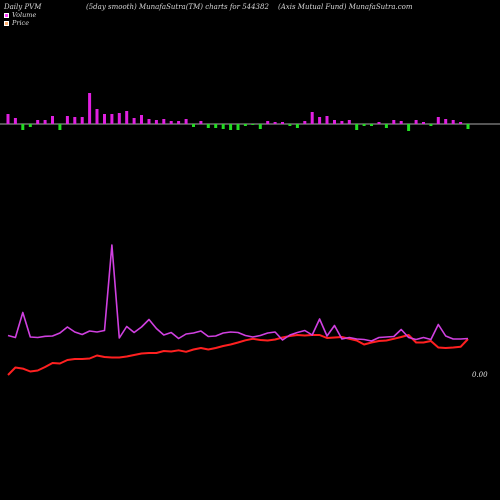 The height and width of the screenshot is (500, 500). Describe the element at coordinates (480, 375) in the screenshot. I see `price-end-label: 0.00` at that location.